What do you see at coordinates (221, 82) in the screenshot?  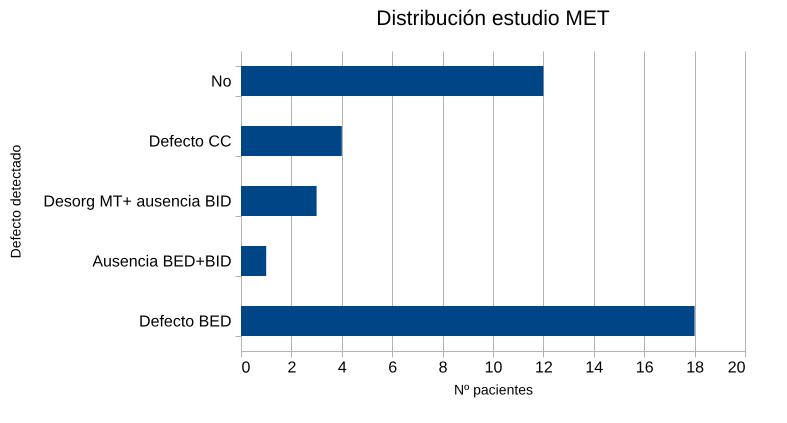 I see `y-tick-label: No` at bounding box center [221, 82].